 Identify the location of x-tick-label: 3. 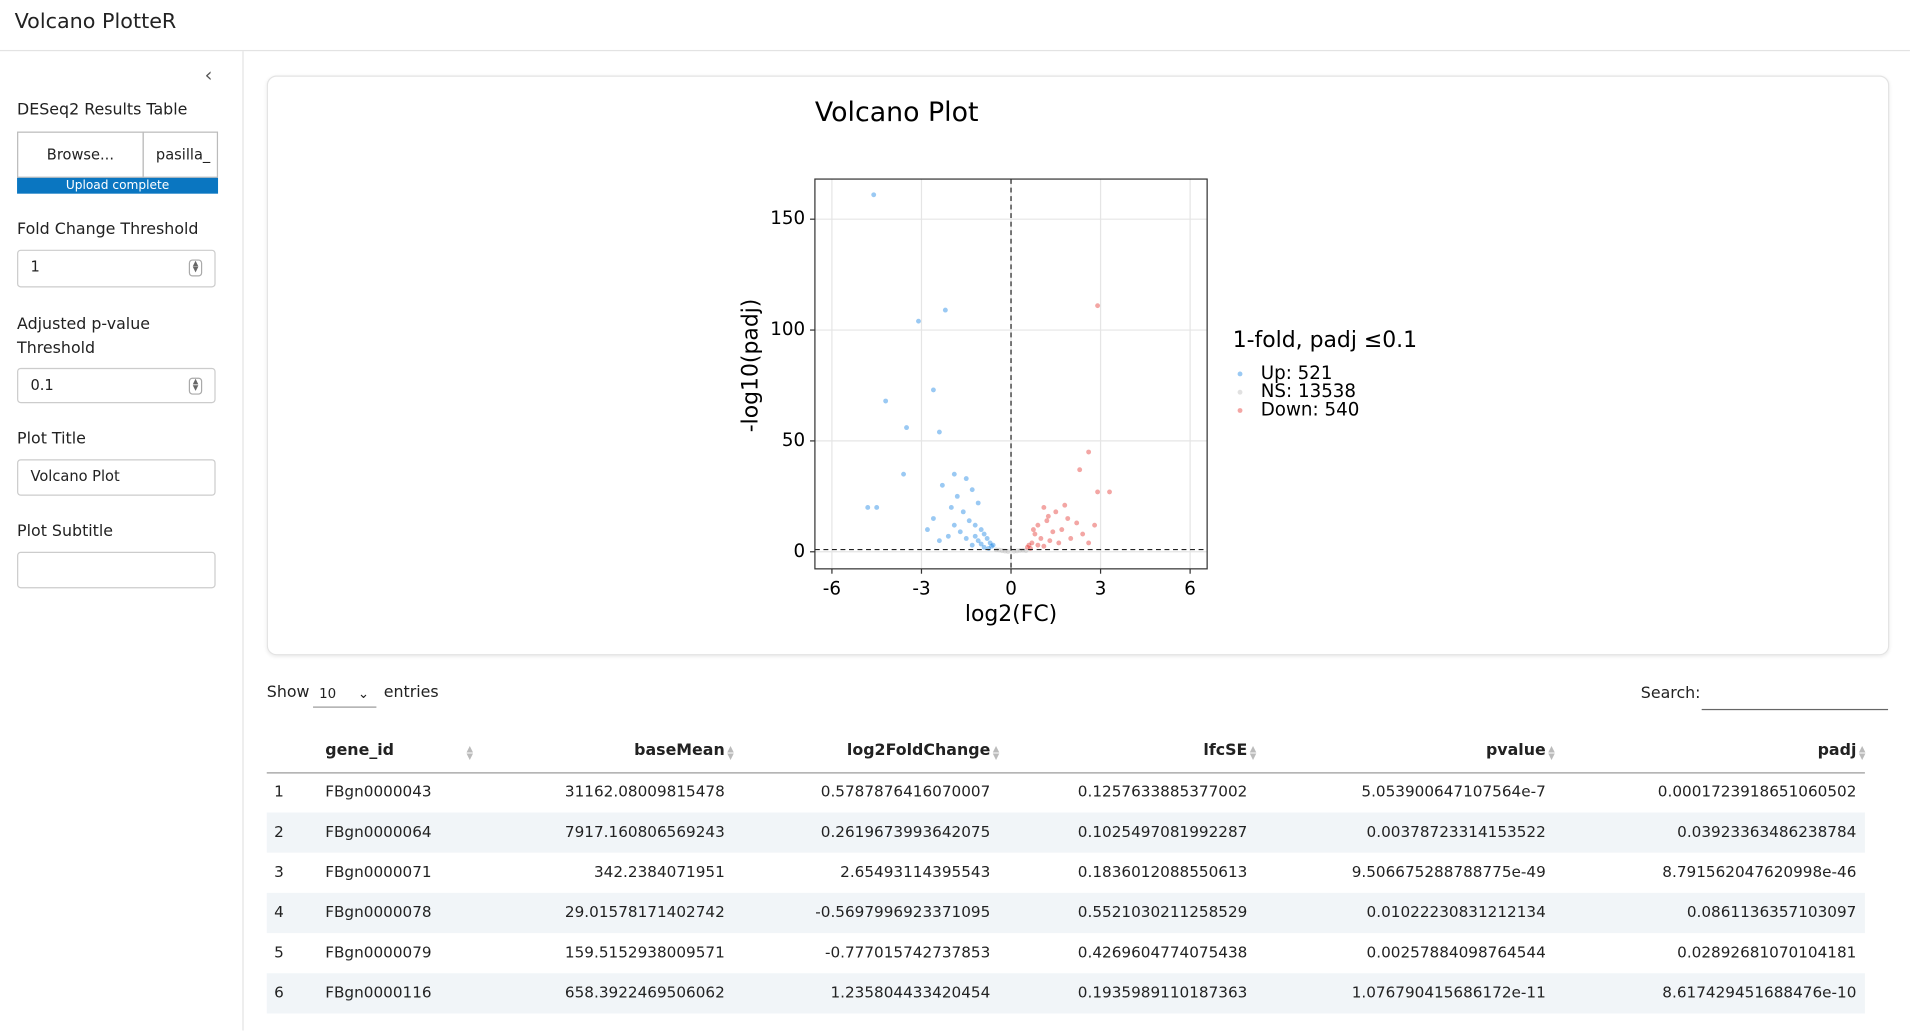
(1101, 589).